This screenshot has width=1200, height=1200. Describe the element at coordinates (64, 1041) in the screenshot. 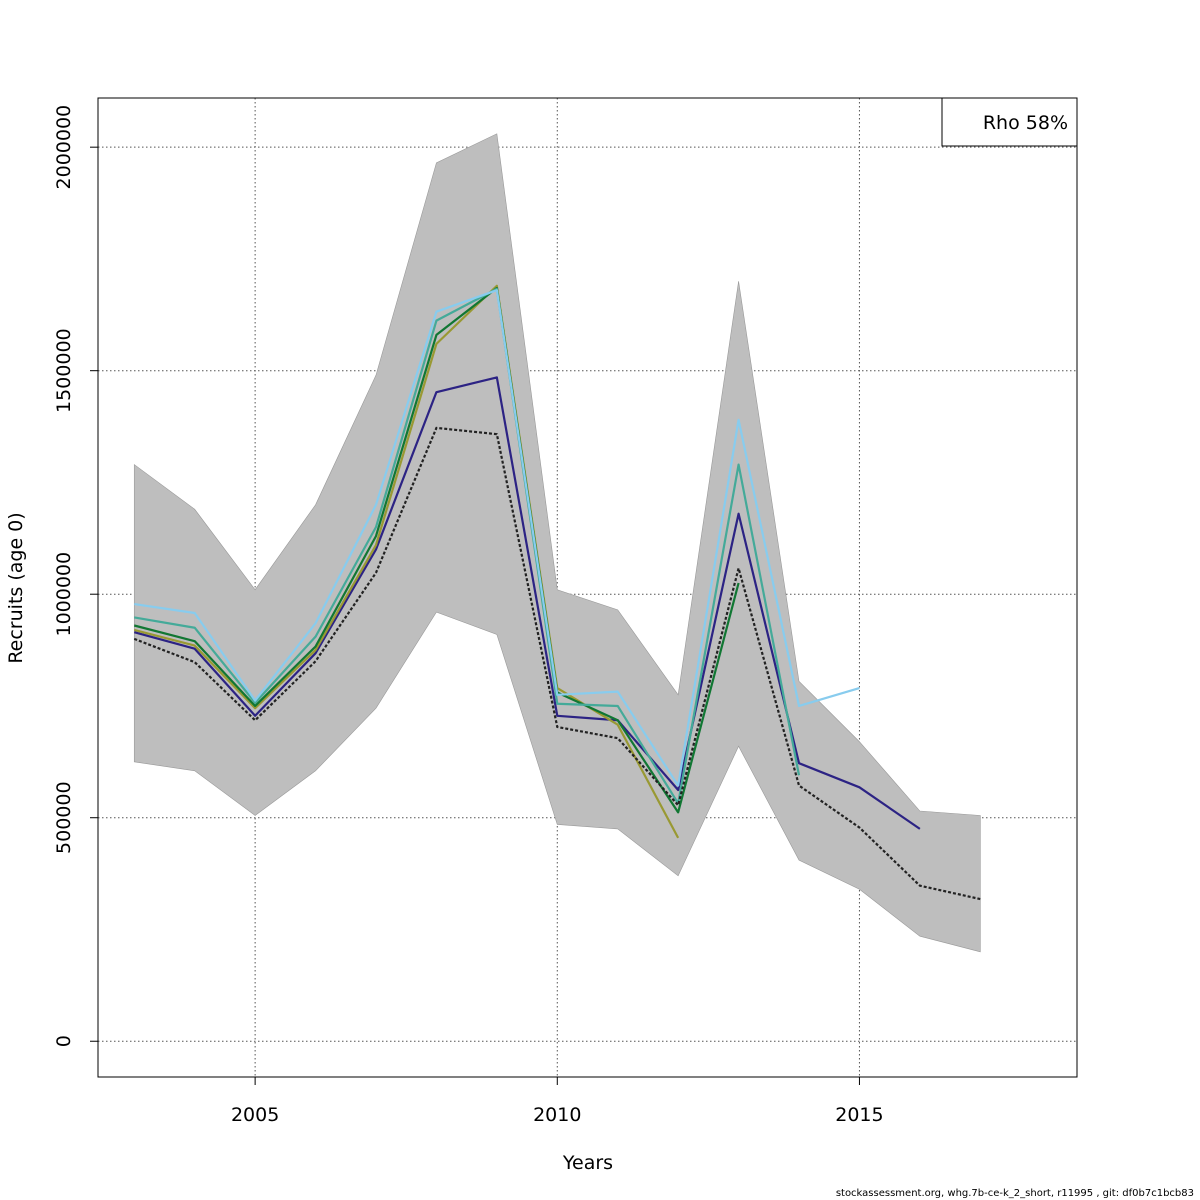

I see `y-tick-label: 0` at that location.